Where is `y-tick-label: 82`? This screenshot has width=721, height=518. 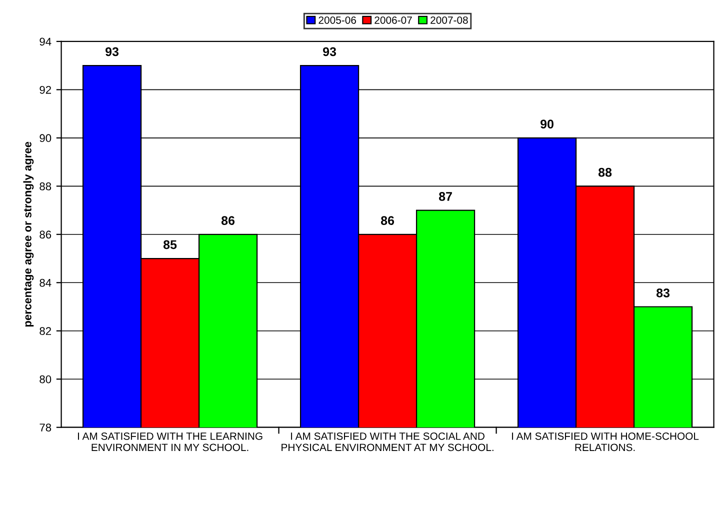 y-tick-label: 82 is located at coordinates (46, 331).